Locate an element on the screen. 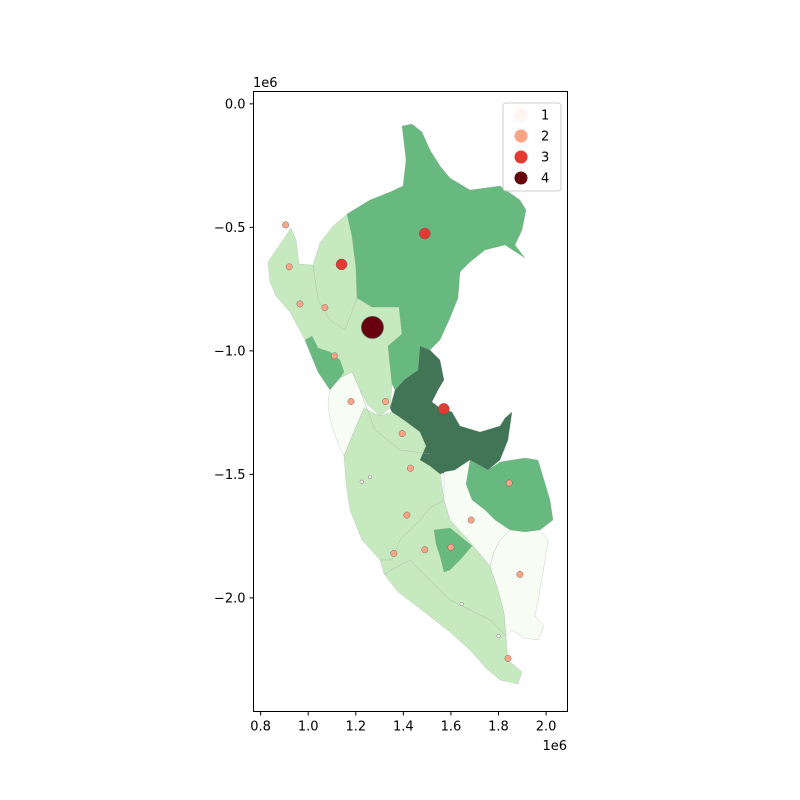 The height and width of the screenshot is (800, 800). boundary-lines is located at coordinates (335, 297).